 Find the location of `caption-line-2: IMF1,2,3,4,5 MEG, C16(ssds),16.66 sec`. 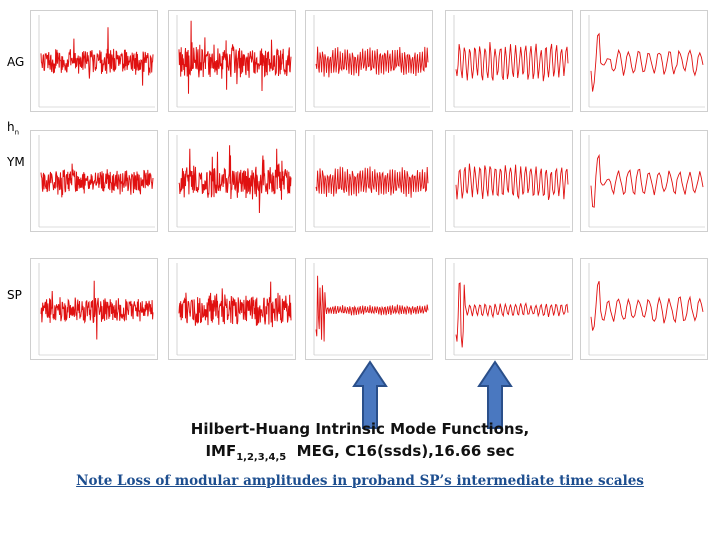

caption-line-2: IMF1,2,3,4,5 MEG, C16(ssds),16.66 sec is located at coordinates (360, 454).